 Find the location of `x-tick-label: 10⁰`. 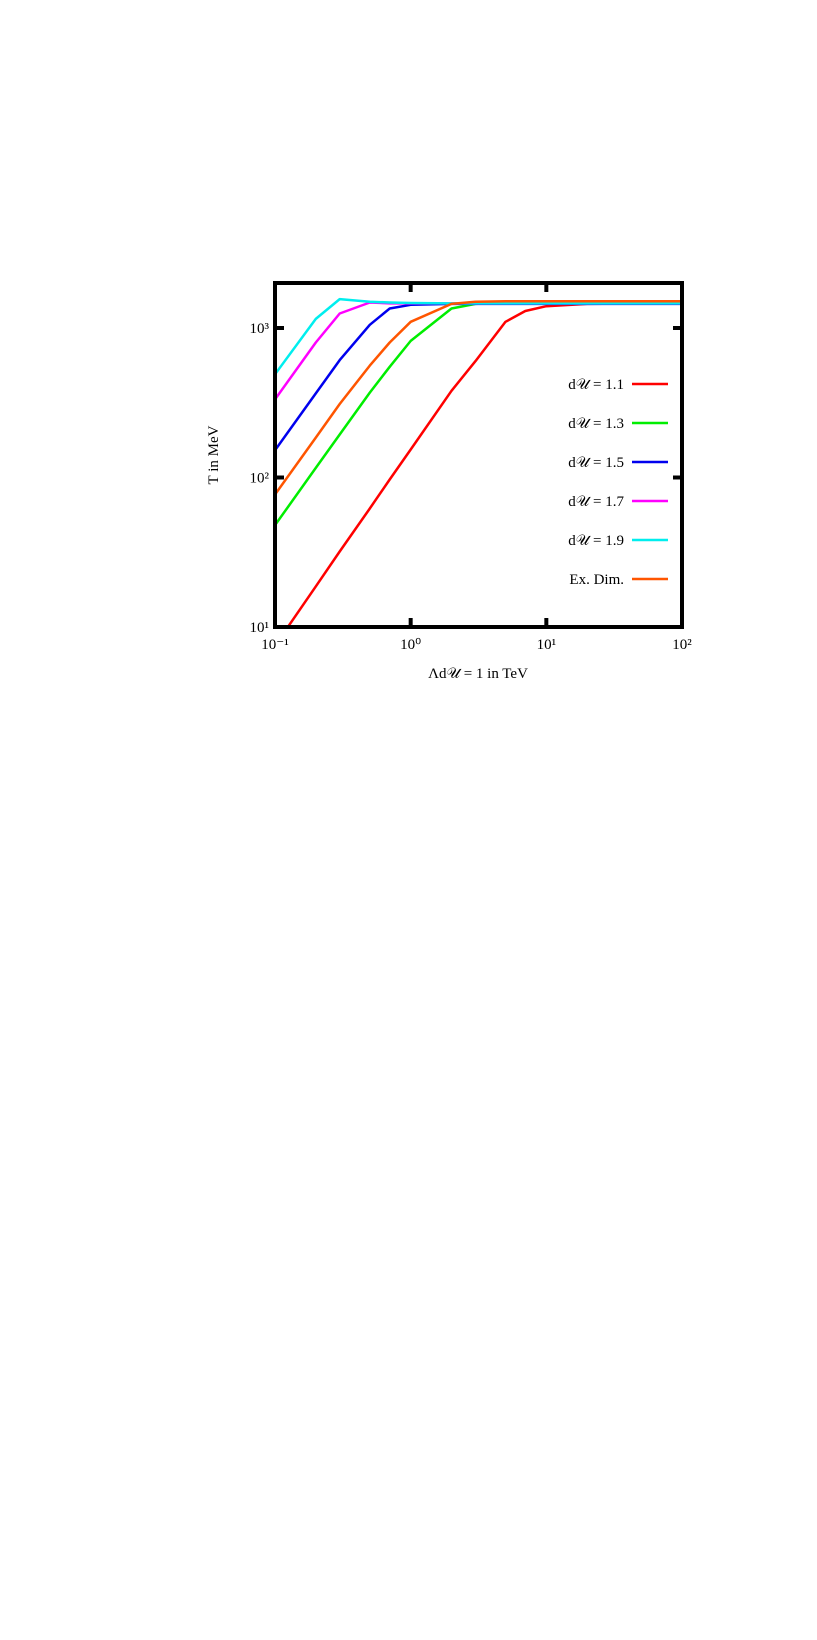

x-tick-label: 10⁰ is located at coordinates (410, 645).